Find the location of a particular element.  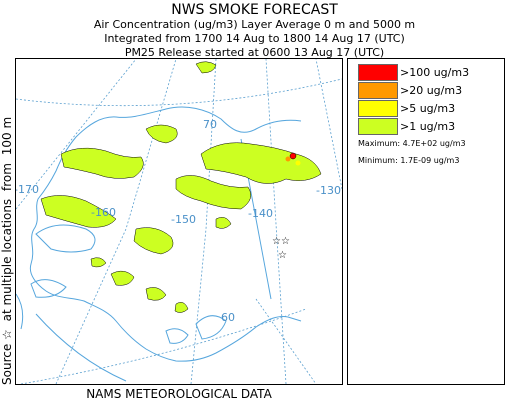

legend-row-100: >100 ug/m3 is located at coordinates (428, 73).